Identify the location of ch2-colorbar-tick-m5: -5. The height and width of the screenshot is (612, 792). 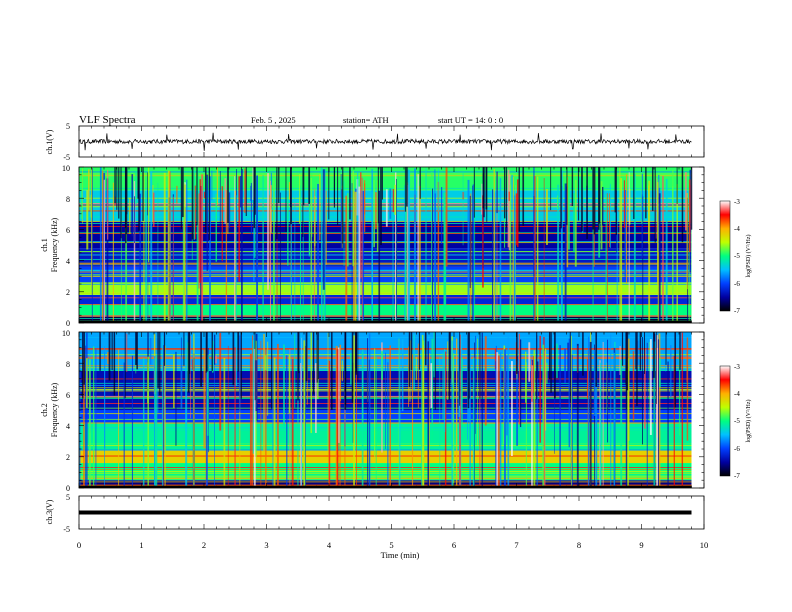
(737, 421).